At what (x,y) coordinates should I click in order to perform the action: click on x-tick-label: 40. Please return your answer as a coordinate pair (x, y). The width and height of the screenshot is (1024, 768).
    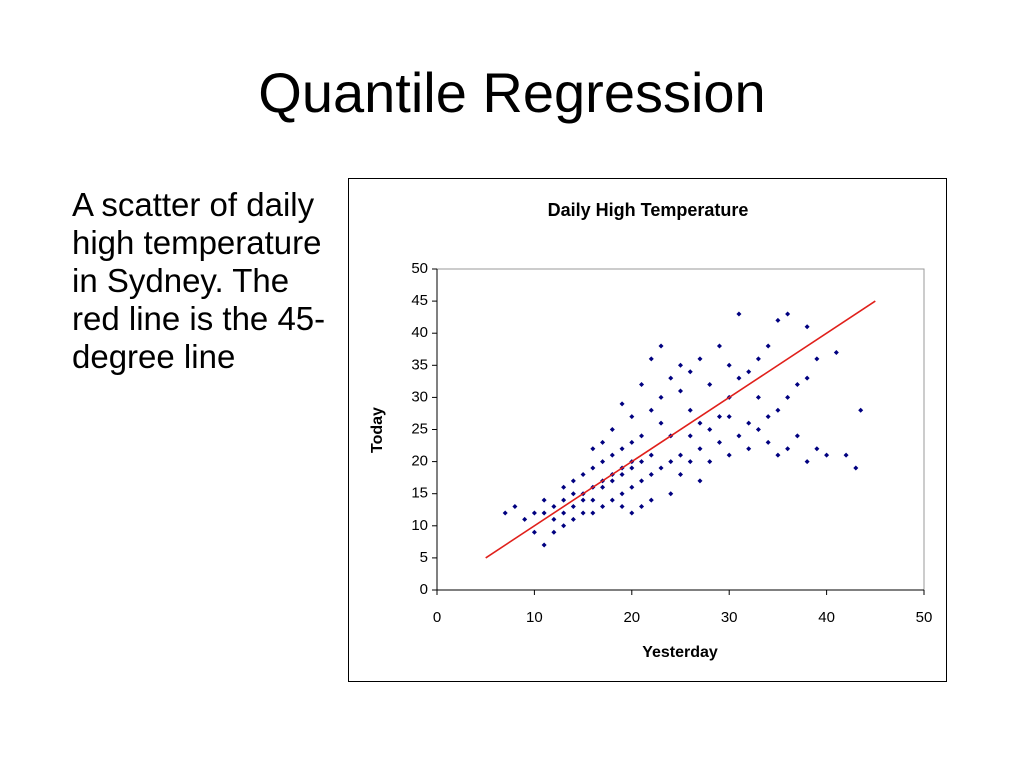
    Looking at the image, I should click on (826, 617).